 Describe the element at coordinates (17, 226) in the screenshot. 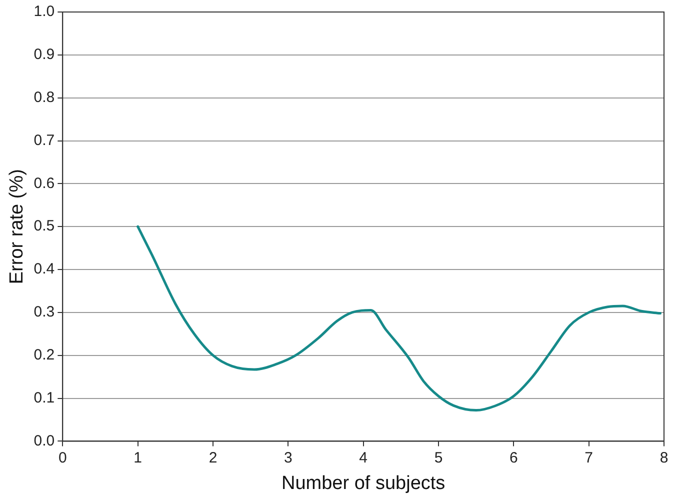

I see `y-axis-title: Error rate (%)` at that location.